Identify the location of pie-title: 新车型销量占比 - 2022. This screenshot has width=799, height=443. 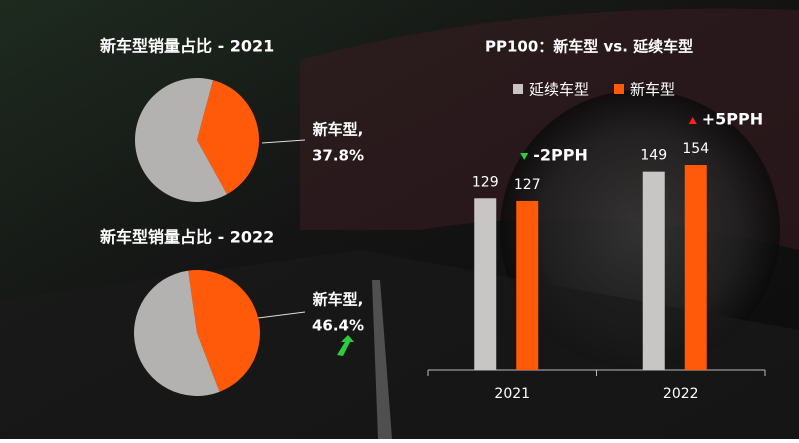
(187, 237).